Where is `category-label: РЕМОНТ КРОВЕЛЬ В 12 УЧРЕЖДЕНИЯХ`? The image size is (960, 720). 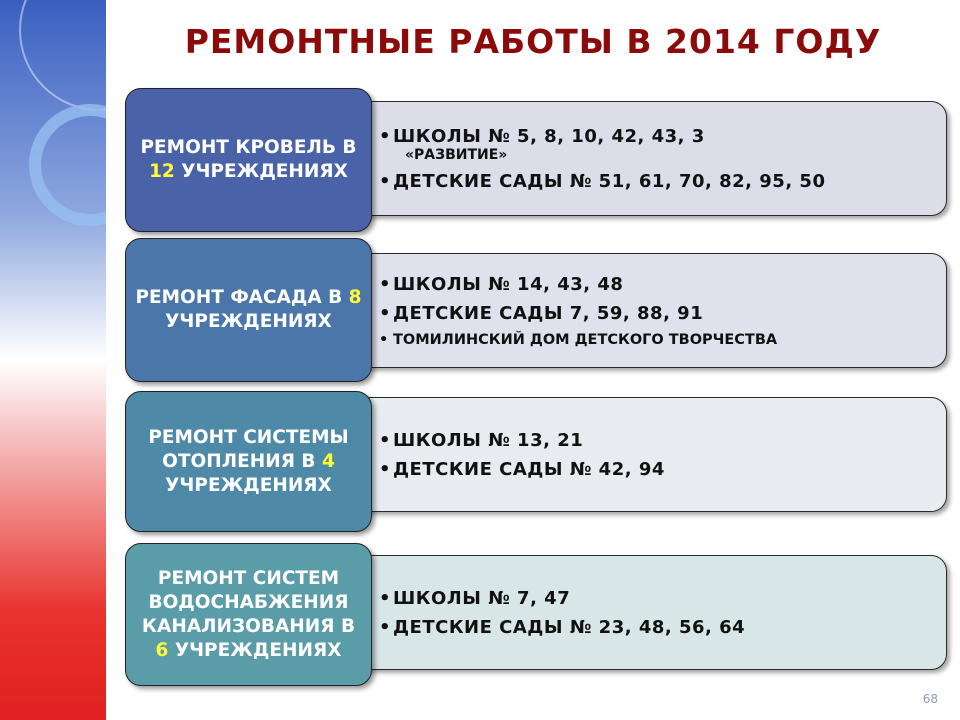
category-label: РЕМОНТ КРОВЕЛЬ В 12 УЧРЕЖДЕНИЯХ is located at coordinates (248, 160).